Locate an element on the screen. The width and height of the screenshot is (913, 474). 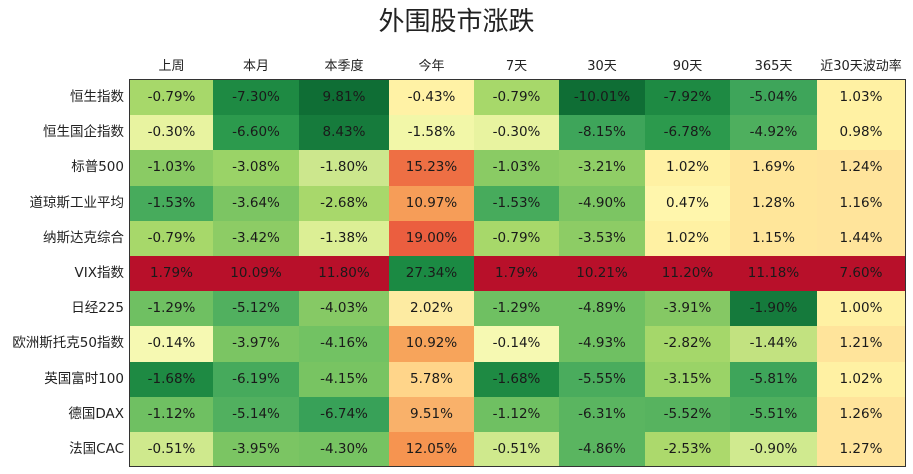
heatmap-cell: -10.01% is located at coordinates (602, 97).